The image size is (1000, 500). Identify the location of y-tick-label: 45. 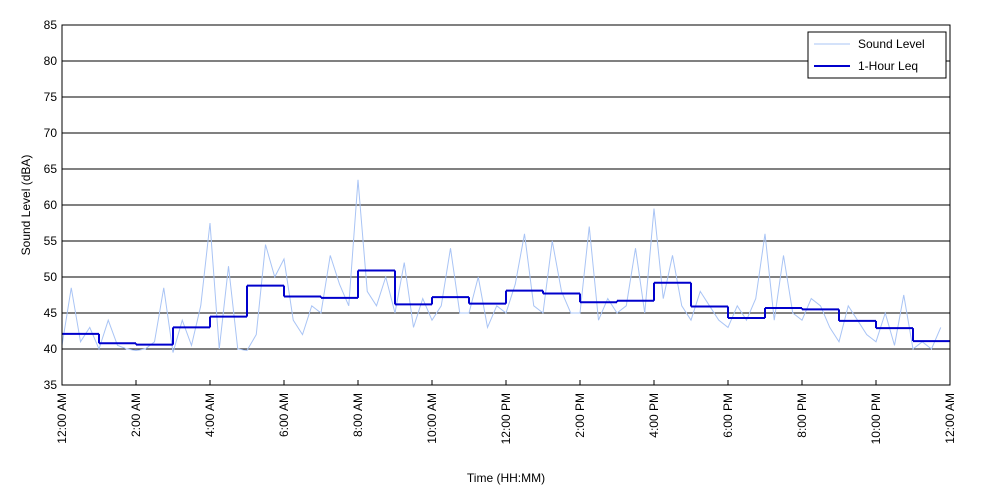
(51, 313).